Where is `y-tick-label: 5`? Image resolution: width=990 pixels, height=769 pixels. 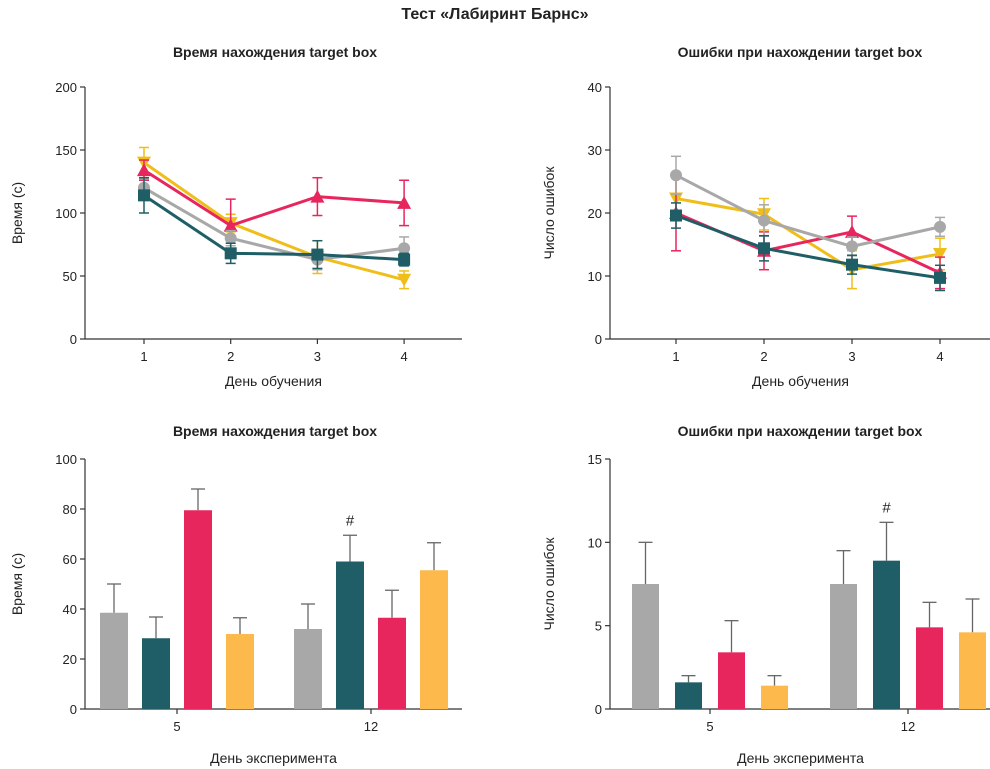
y-tick-label: 5 is located at coordinates (598, 626).